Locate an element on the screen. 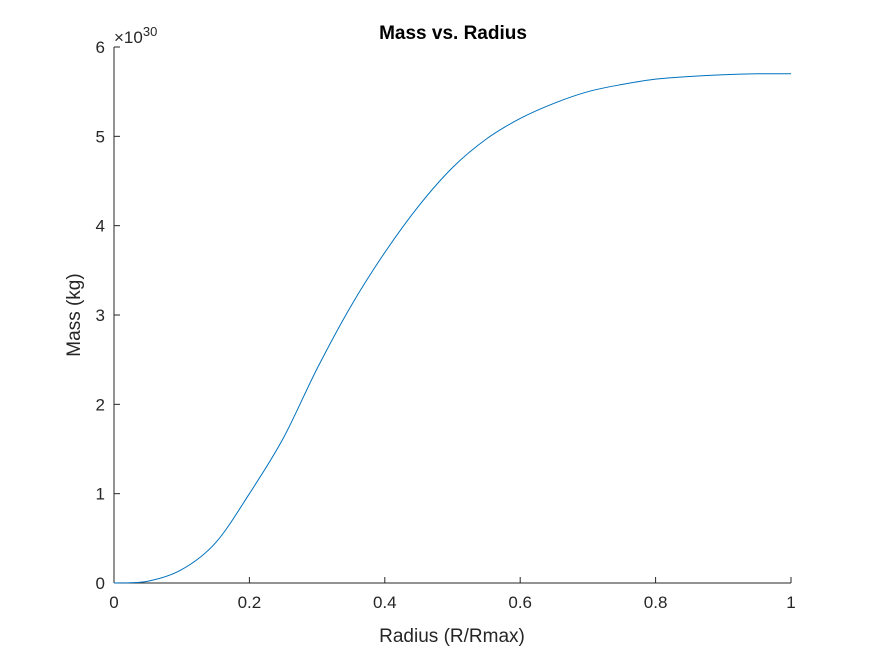 This screenshot has height=656, width=875. x-tick-label: 0 is located at coordinates (113, 602).